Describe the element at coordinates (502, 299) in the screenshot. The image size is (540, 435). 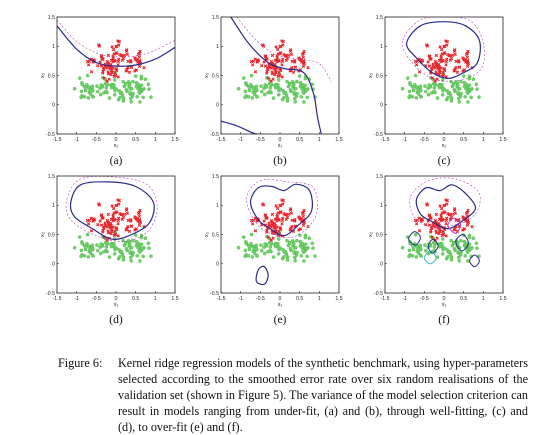
I see `x-tick-label: 1.5` at that location.